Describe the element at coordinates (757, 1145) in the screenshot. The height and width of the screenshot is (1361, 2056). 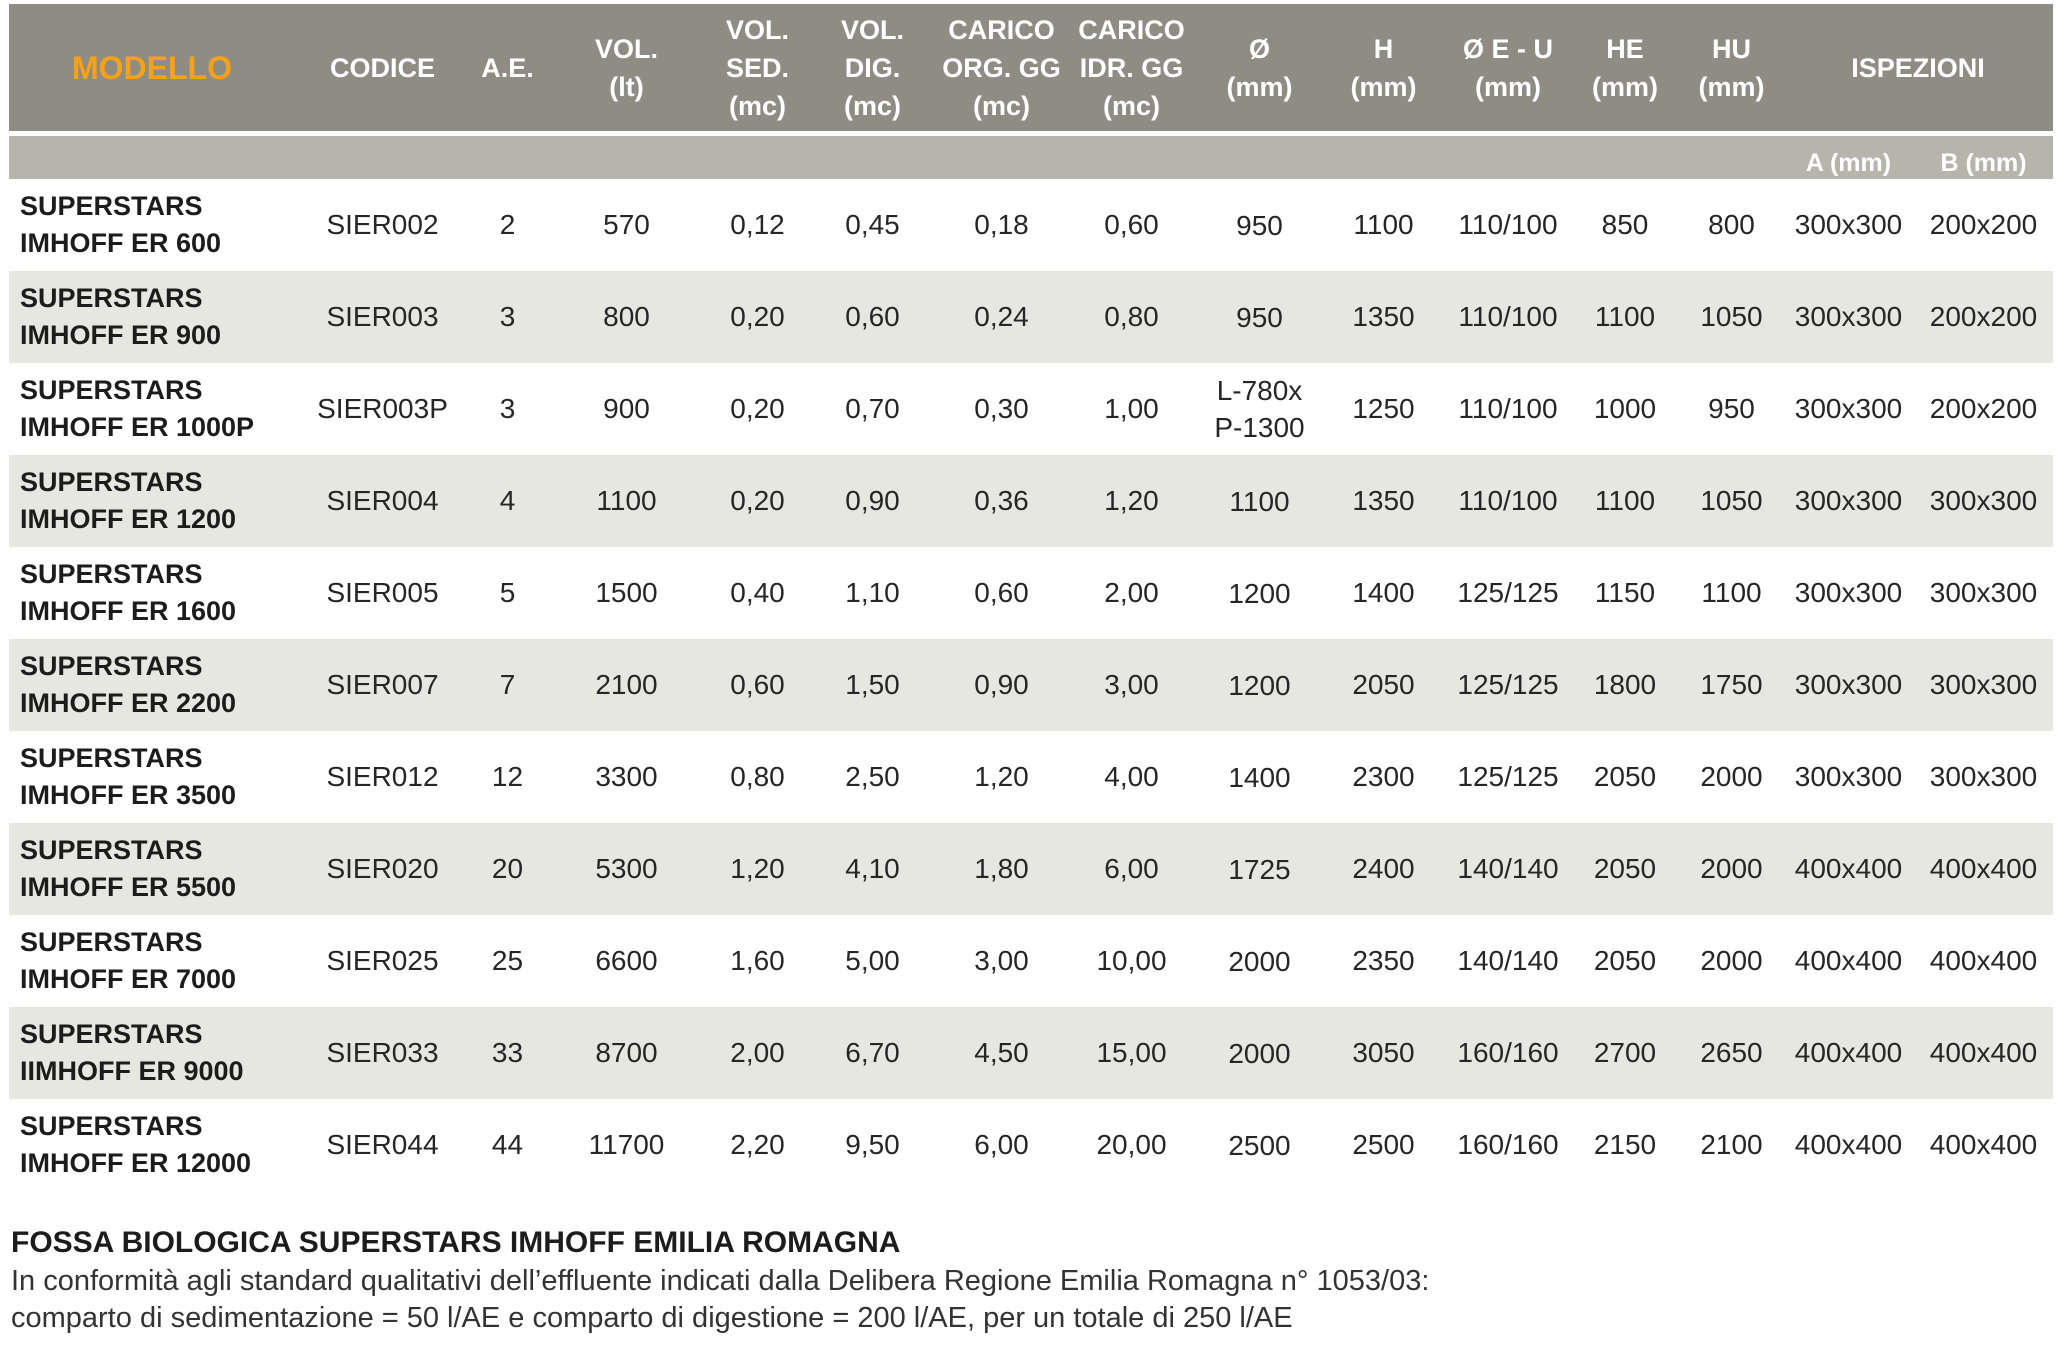
I see `cell-vol-sed: 2,20` at that location.